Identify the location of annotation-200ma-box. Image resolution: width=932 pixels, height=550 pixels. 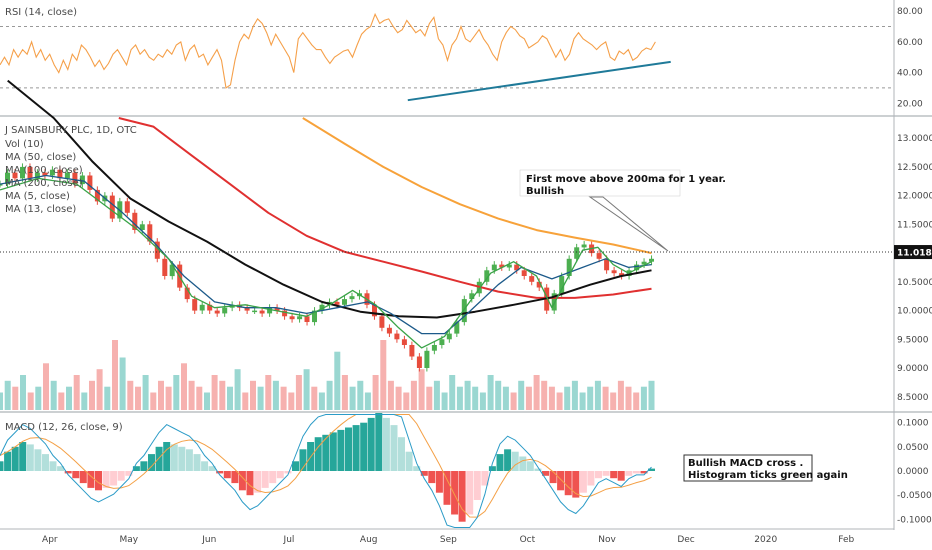
(600, 183).